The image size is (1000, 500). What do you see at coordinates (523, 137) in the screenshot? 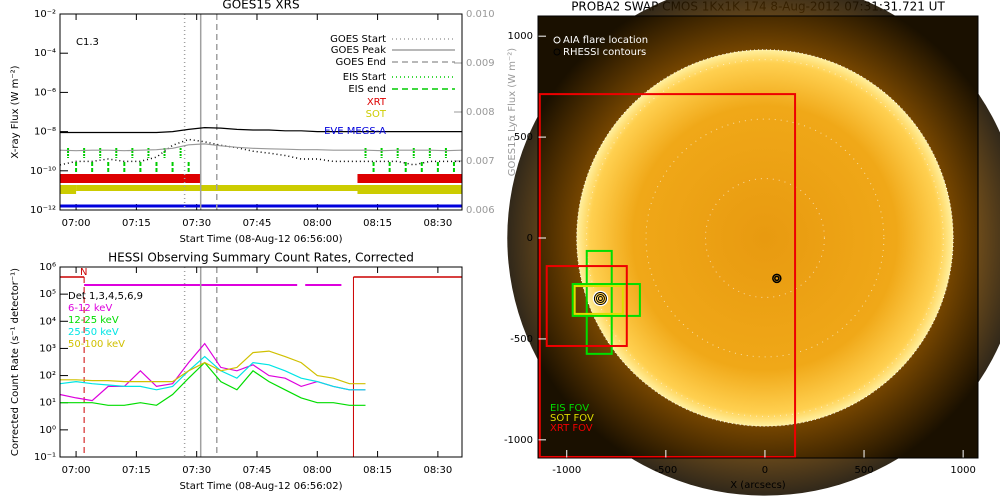
I see `y-tick-label: 500` at bounding box center [523, 137].